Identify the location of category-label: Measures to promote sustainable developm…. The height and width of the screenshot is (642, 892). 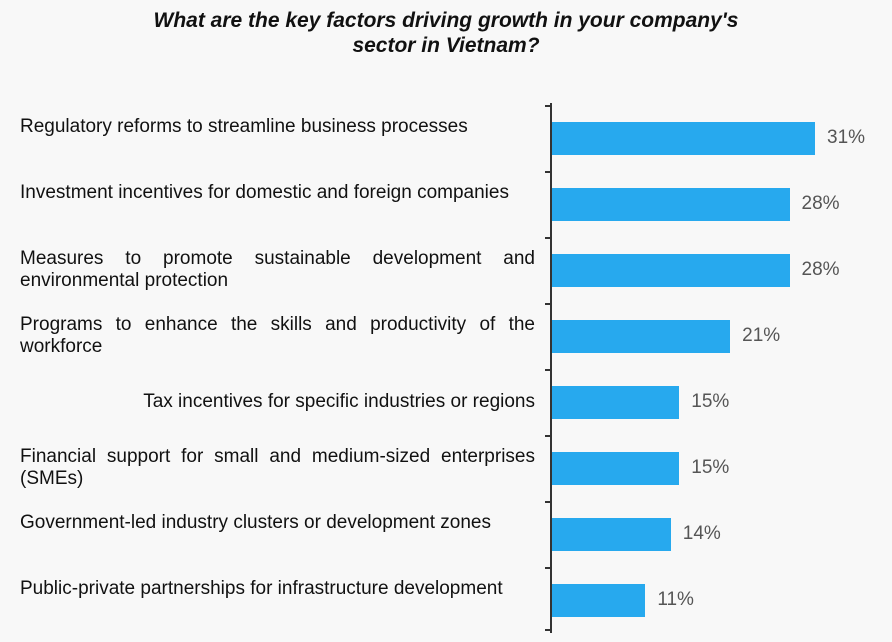
(277, 269).